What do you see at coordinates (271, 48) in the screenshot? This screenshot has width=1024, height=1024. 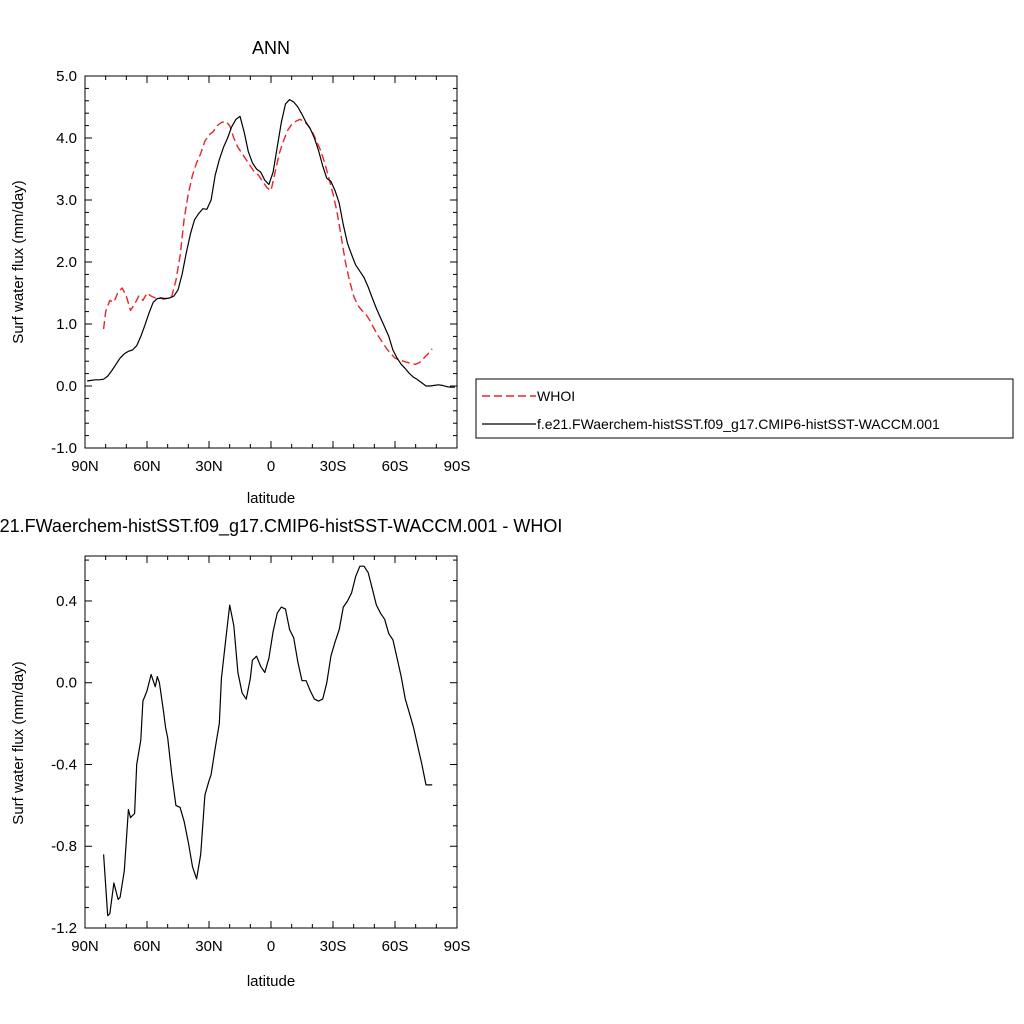 I see `top-panel-title: ANN` at bounding box center [271, 48].